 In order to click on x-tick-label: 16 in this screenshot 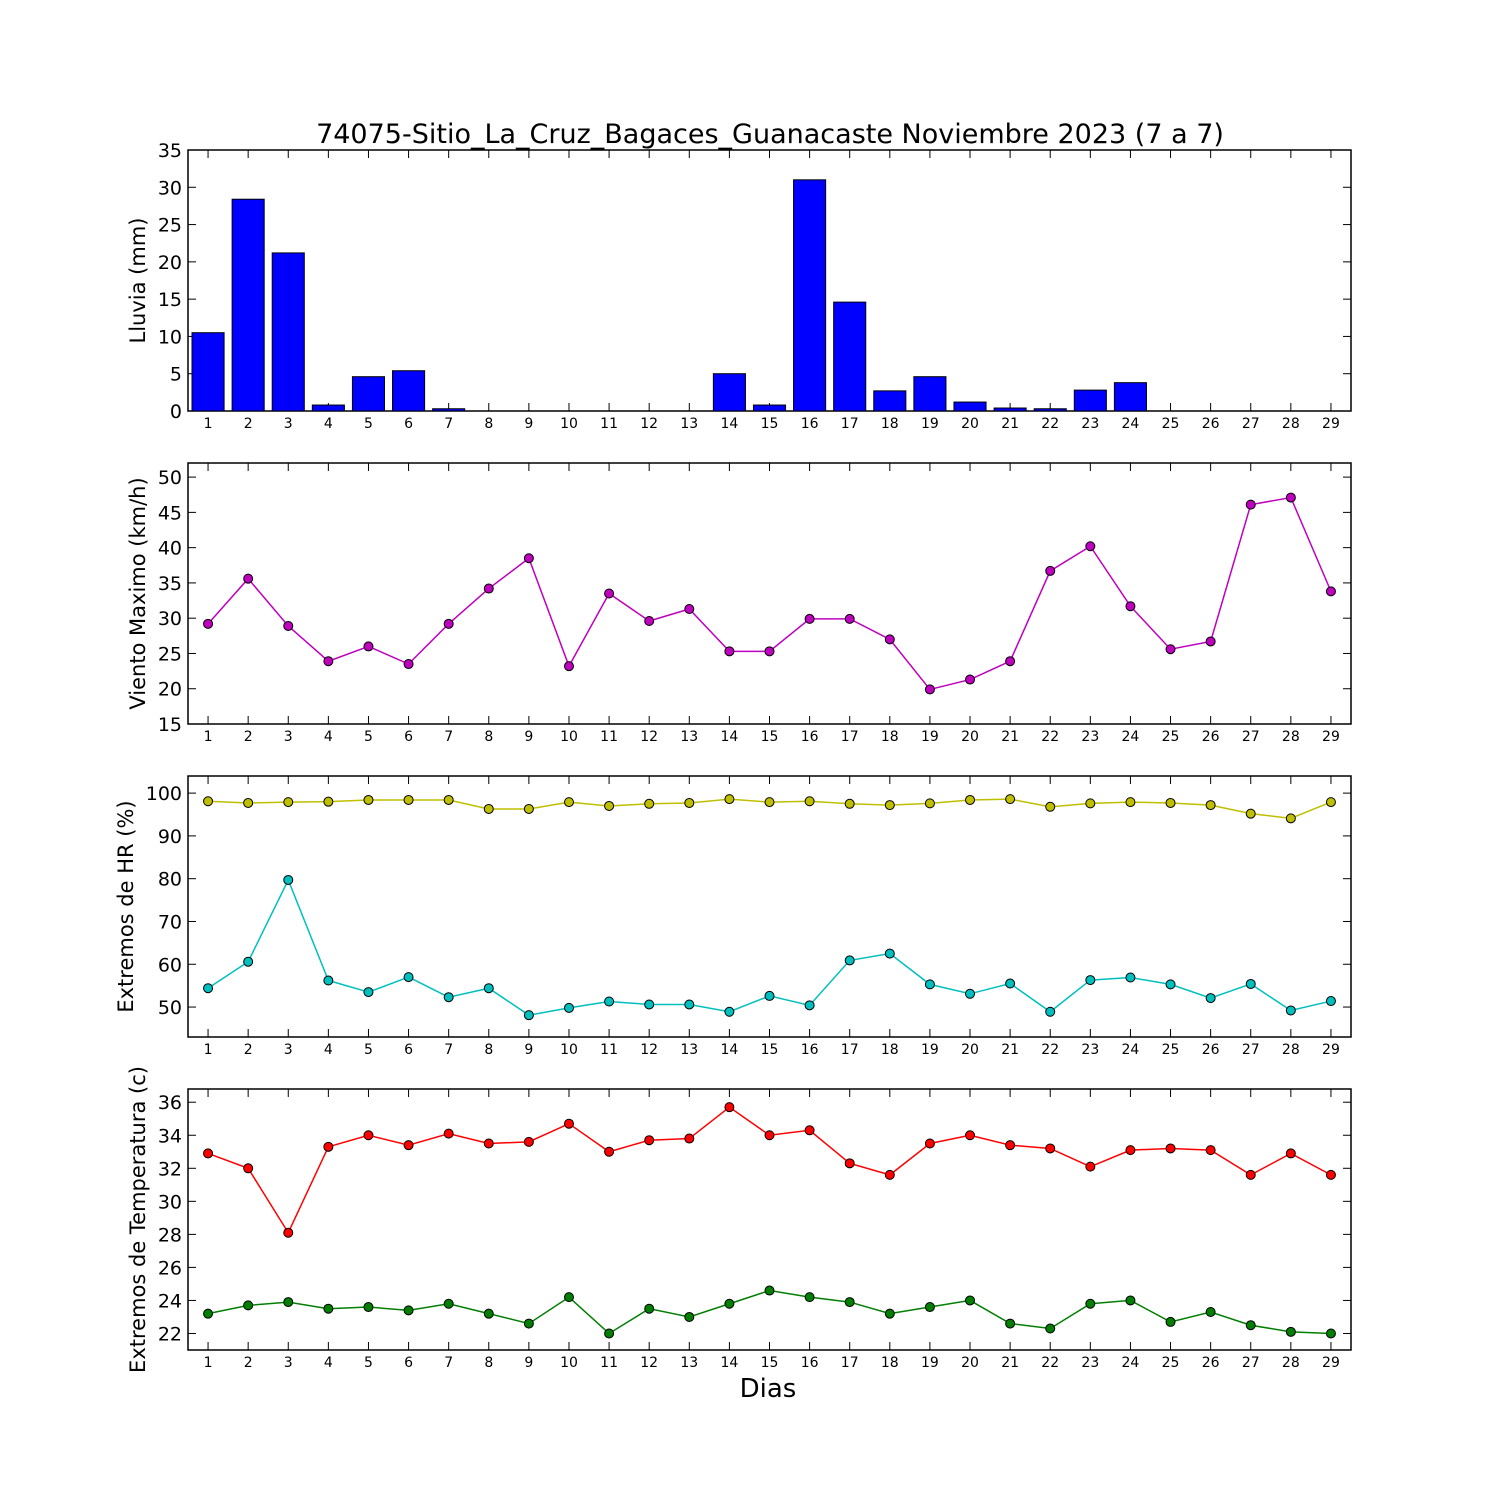, I will do `click(810, 1363)`.